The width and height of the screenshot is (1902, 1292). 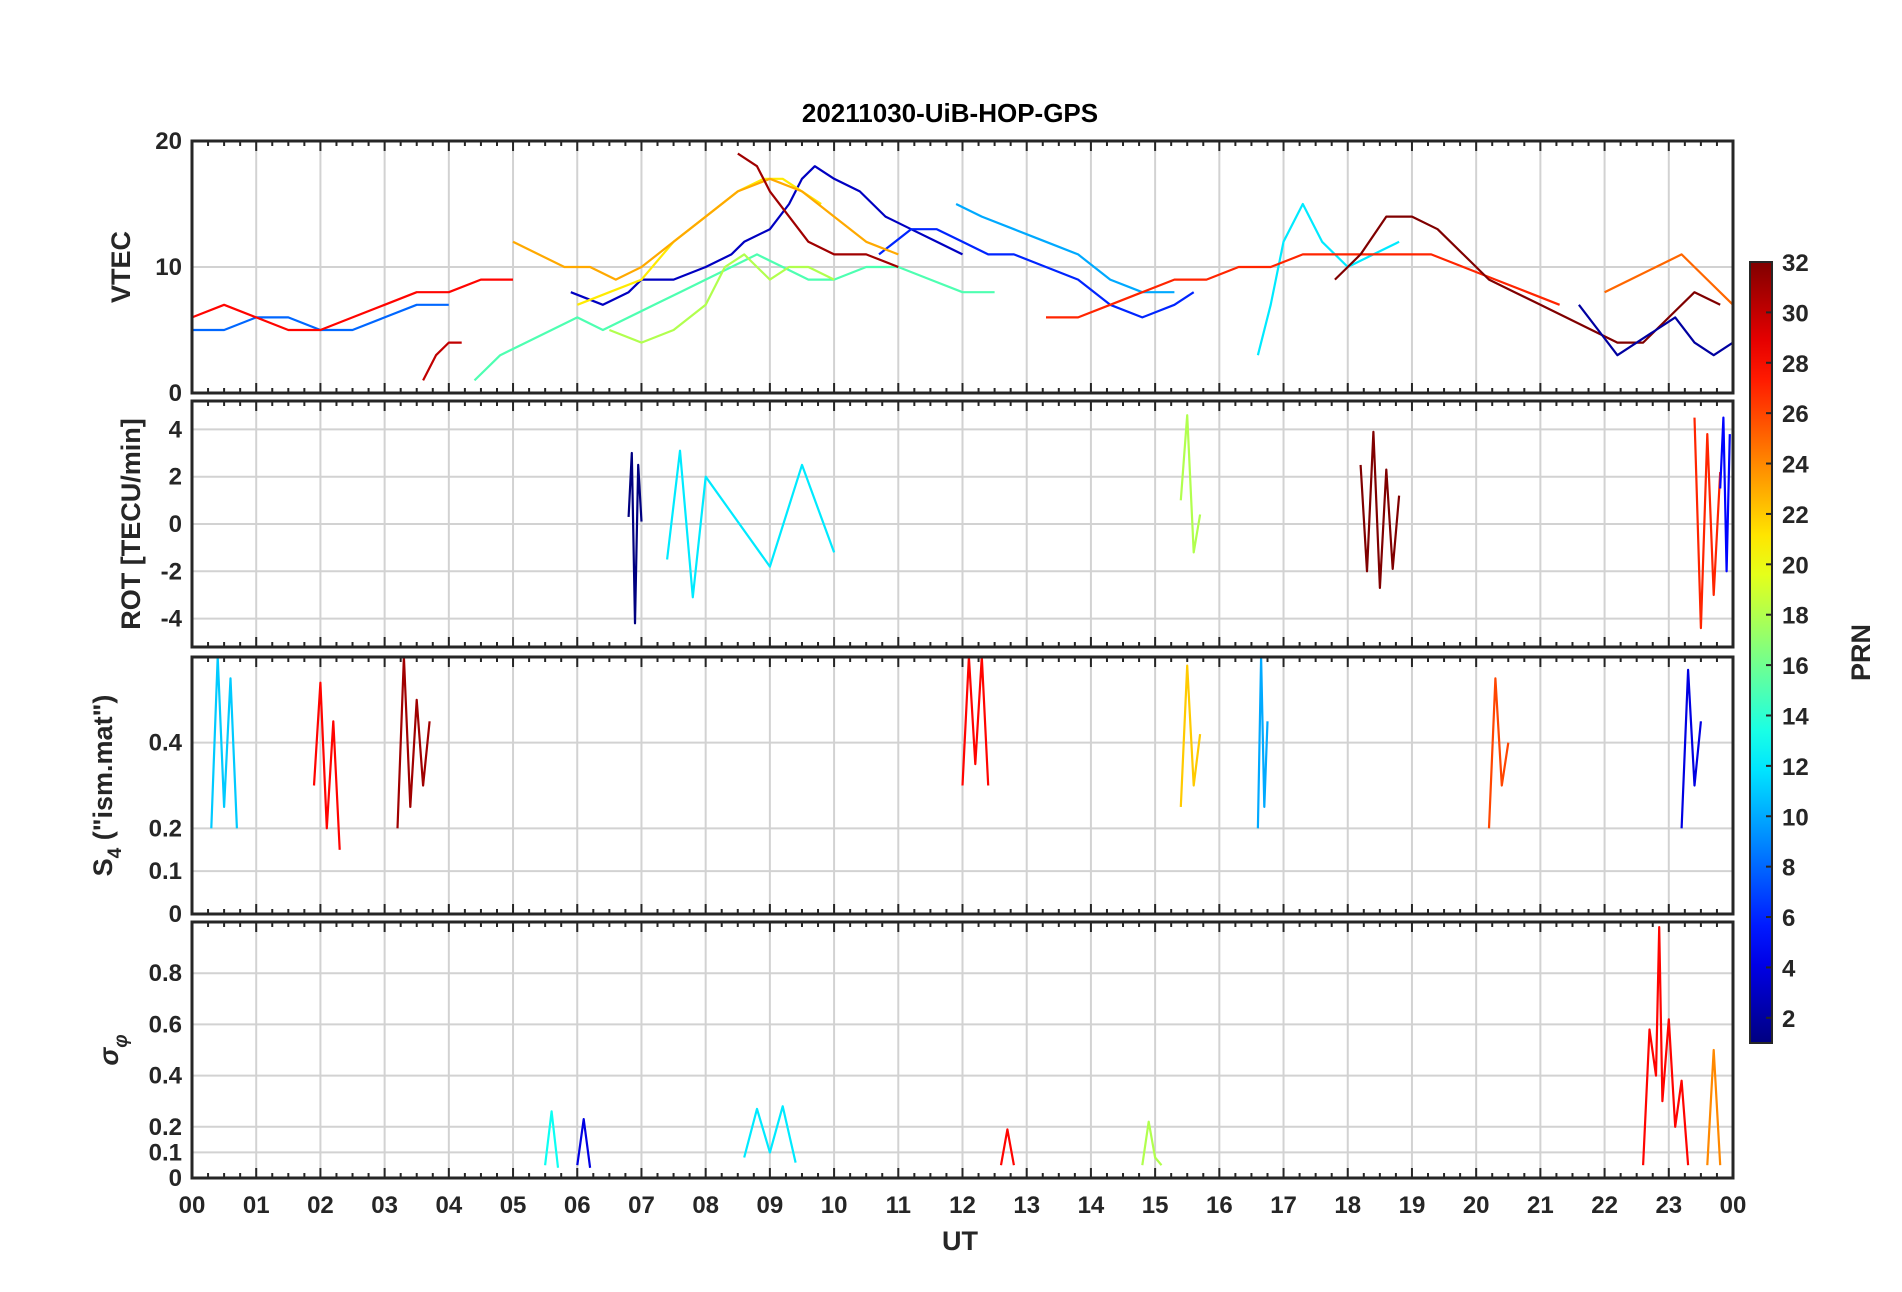 I want to click on colorbar-tick-label: 28, so click(x=1795, y=364).